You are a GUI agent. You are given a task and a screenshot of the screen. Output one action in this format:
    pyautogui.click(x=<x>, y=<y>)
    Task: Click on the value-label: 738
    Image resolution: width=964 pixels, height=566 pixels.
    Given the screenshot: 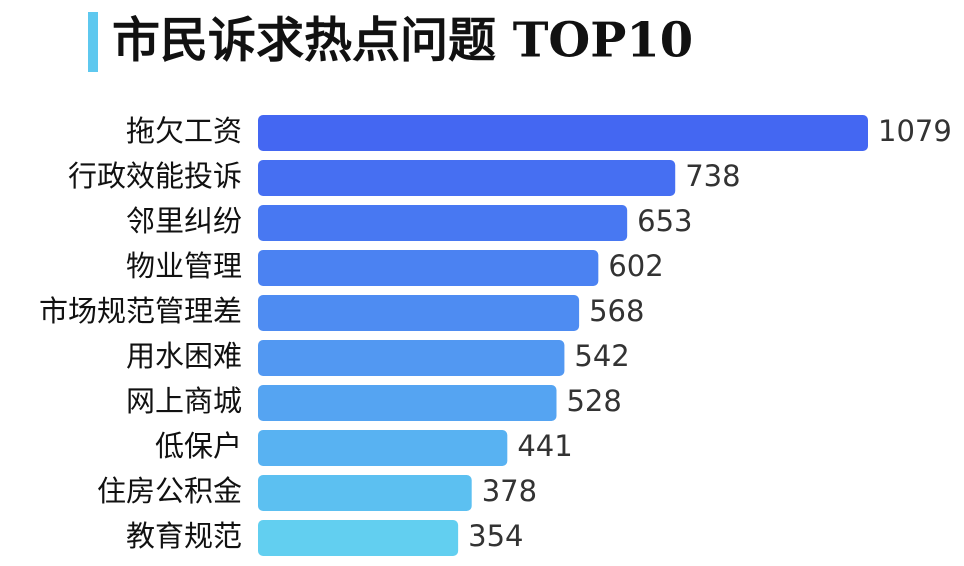 What is the action you would take?
    pyautogui.click(x=712, y=176)
    